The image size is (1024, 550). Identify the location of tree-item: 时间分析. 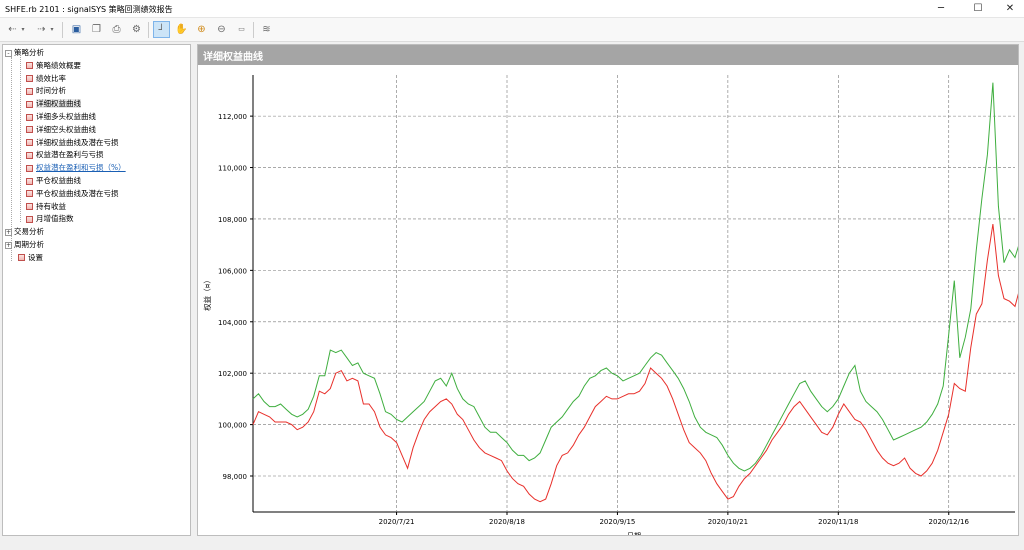
(46, 91).